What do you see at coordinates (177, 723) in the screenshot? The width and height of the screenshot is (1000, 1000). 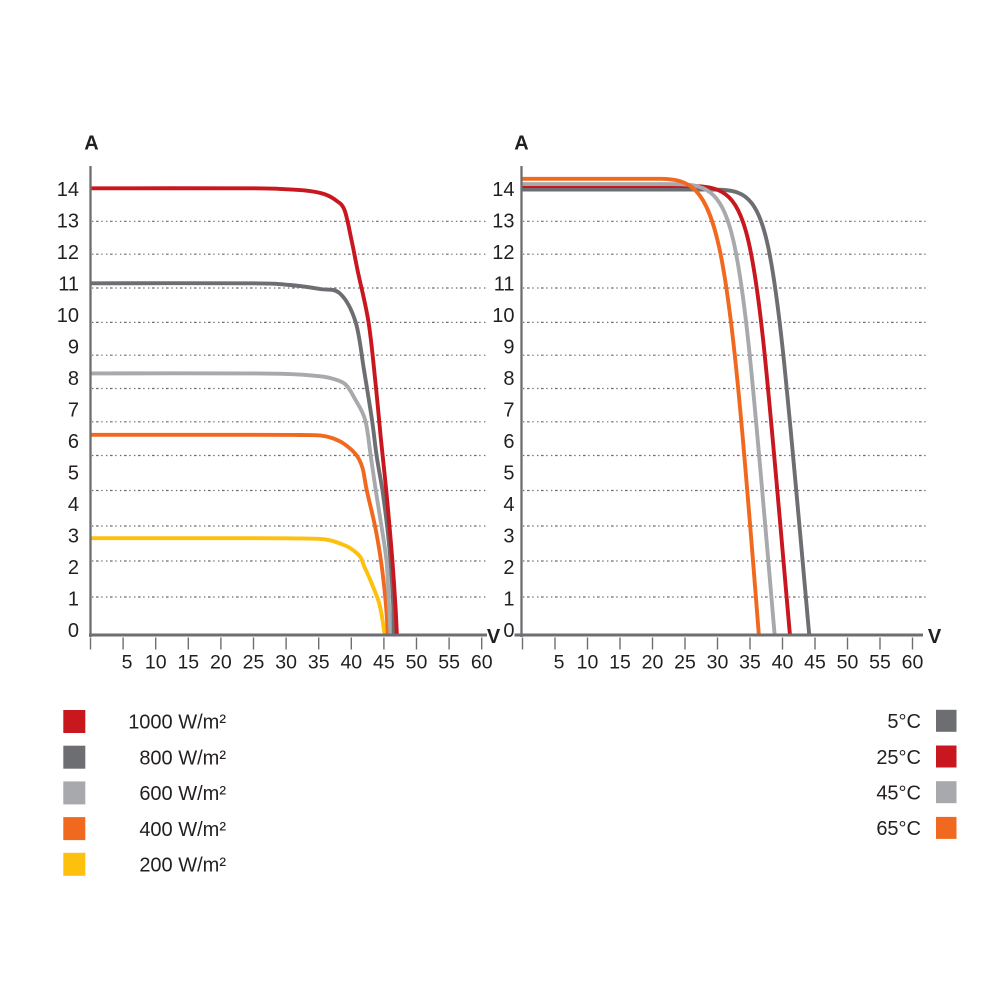 I see `svg-text: 1000 W/m²` at bounding box center [177, 723].